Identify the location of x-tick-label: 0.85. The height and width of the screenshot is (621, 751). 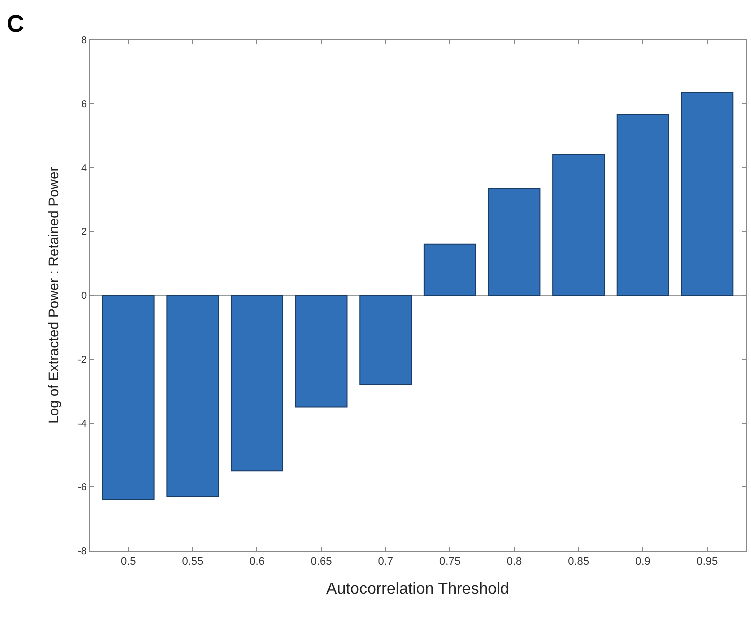
(579, 562).